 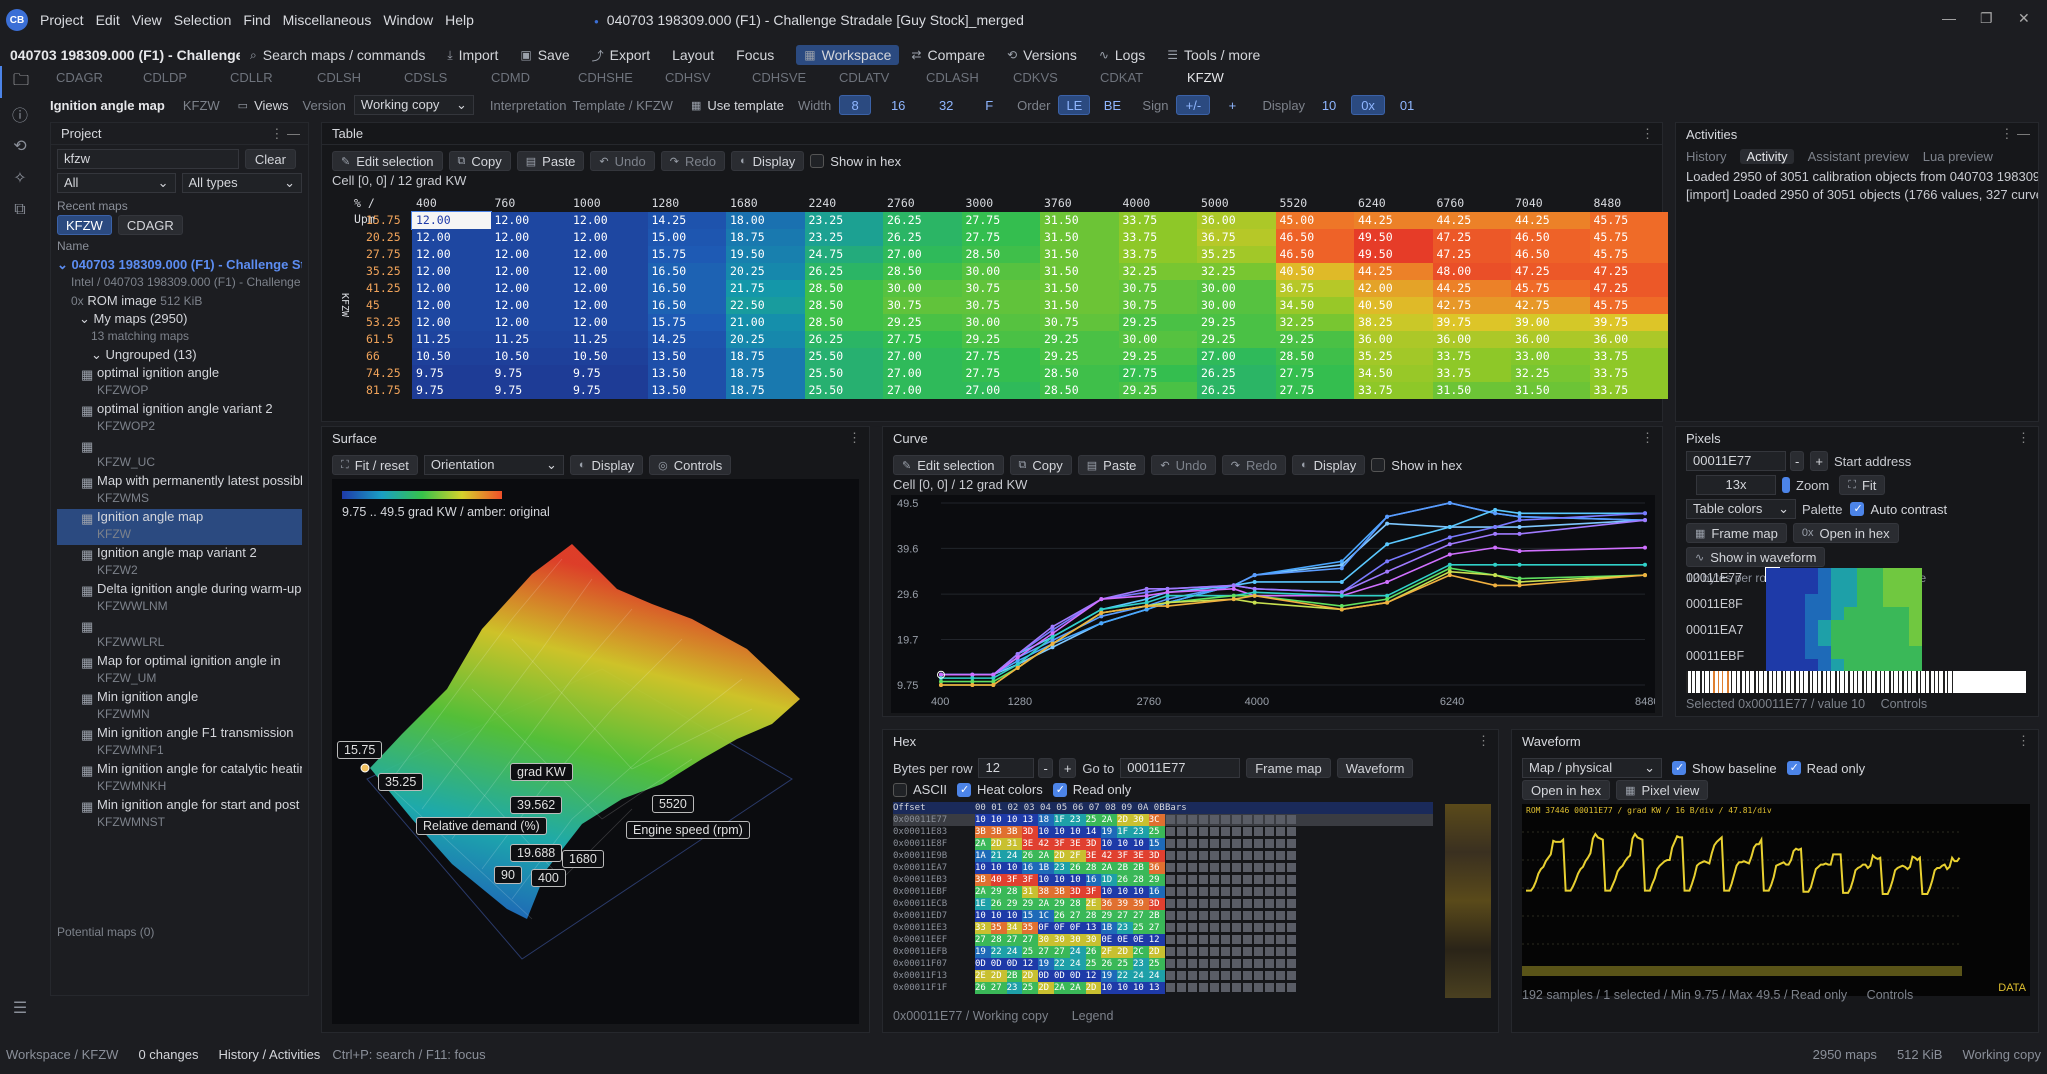 What do you see at coordinates (545, 55) in the screenshot?
I see `save-button: ▣ Save` at bounding box center [545, 55].